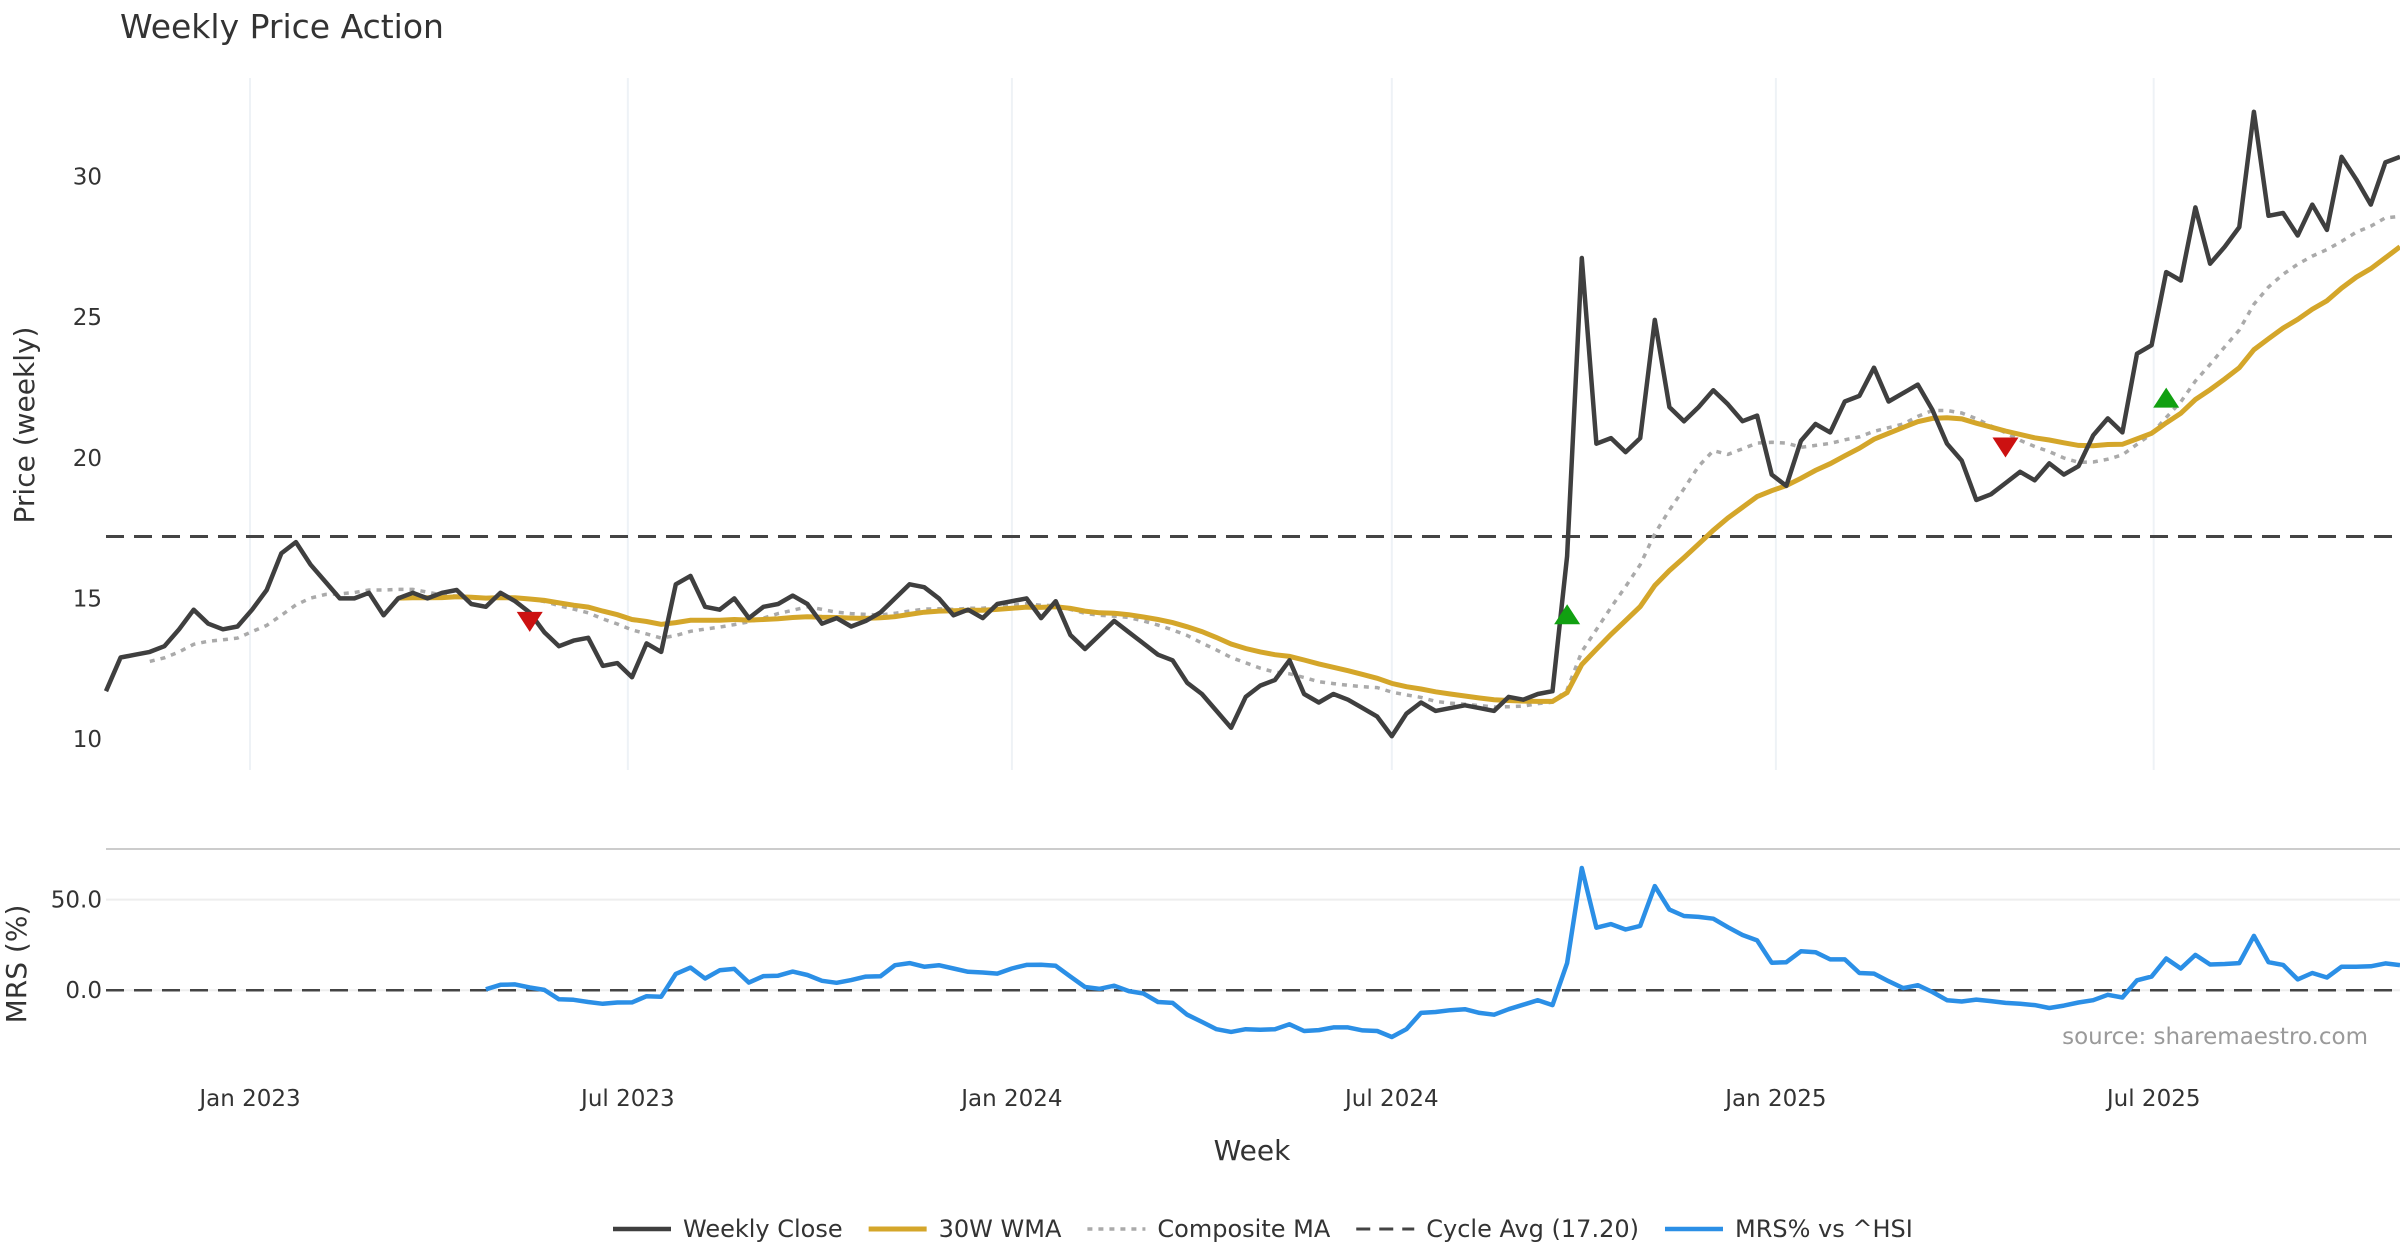  Describe the element at coordinates (87, 599) in the screenshot. I see `price-y-tick-label: 15` at that location.